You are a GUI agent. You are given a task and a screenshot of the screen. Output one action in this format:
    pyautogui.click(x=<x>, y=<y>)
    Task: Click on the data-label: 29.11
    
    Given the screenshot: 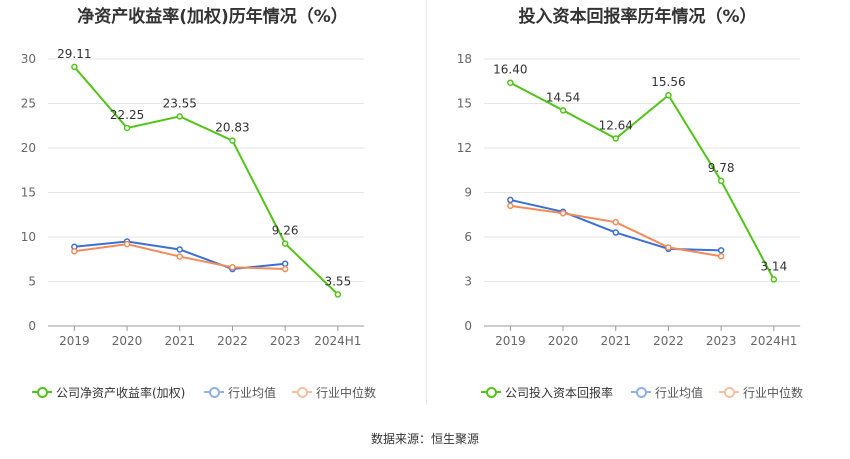 What is the action you would take?
    pyautogui.click(x=74, y=54)
    